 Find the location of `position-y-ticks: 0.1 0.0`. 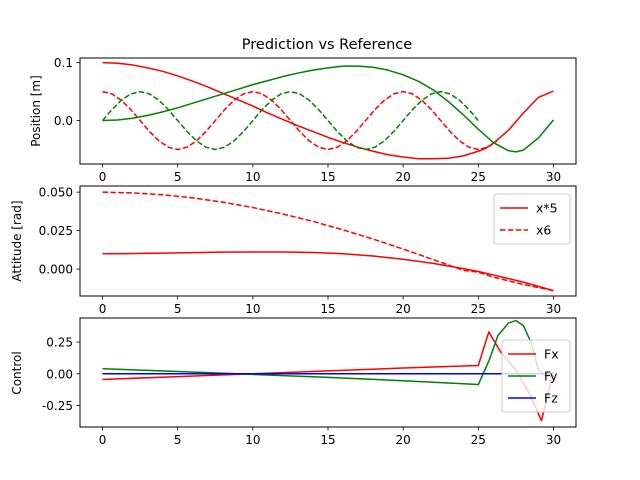

position-y-ticks: 0.1 0.0 is located at coordinates (67, 92).